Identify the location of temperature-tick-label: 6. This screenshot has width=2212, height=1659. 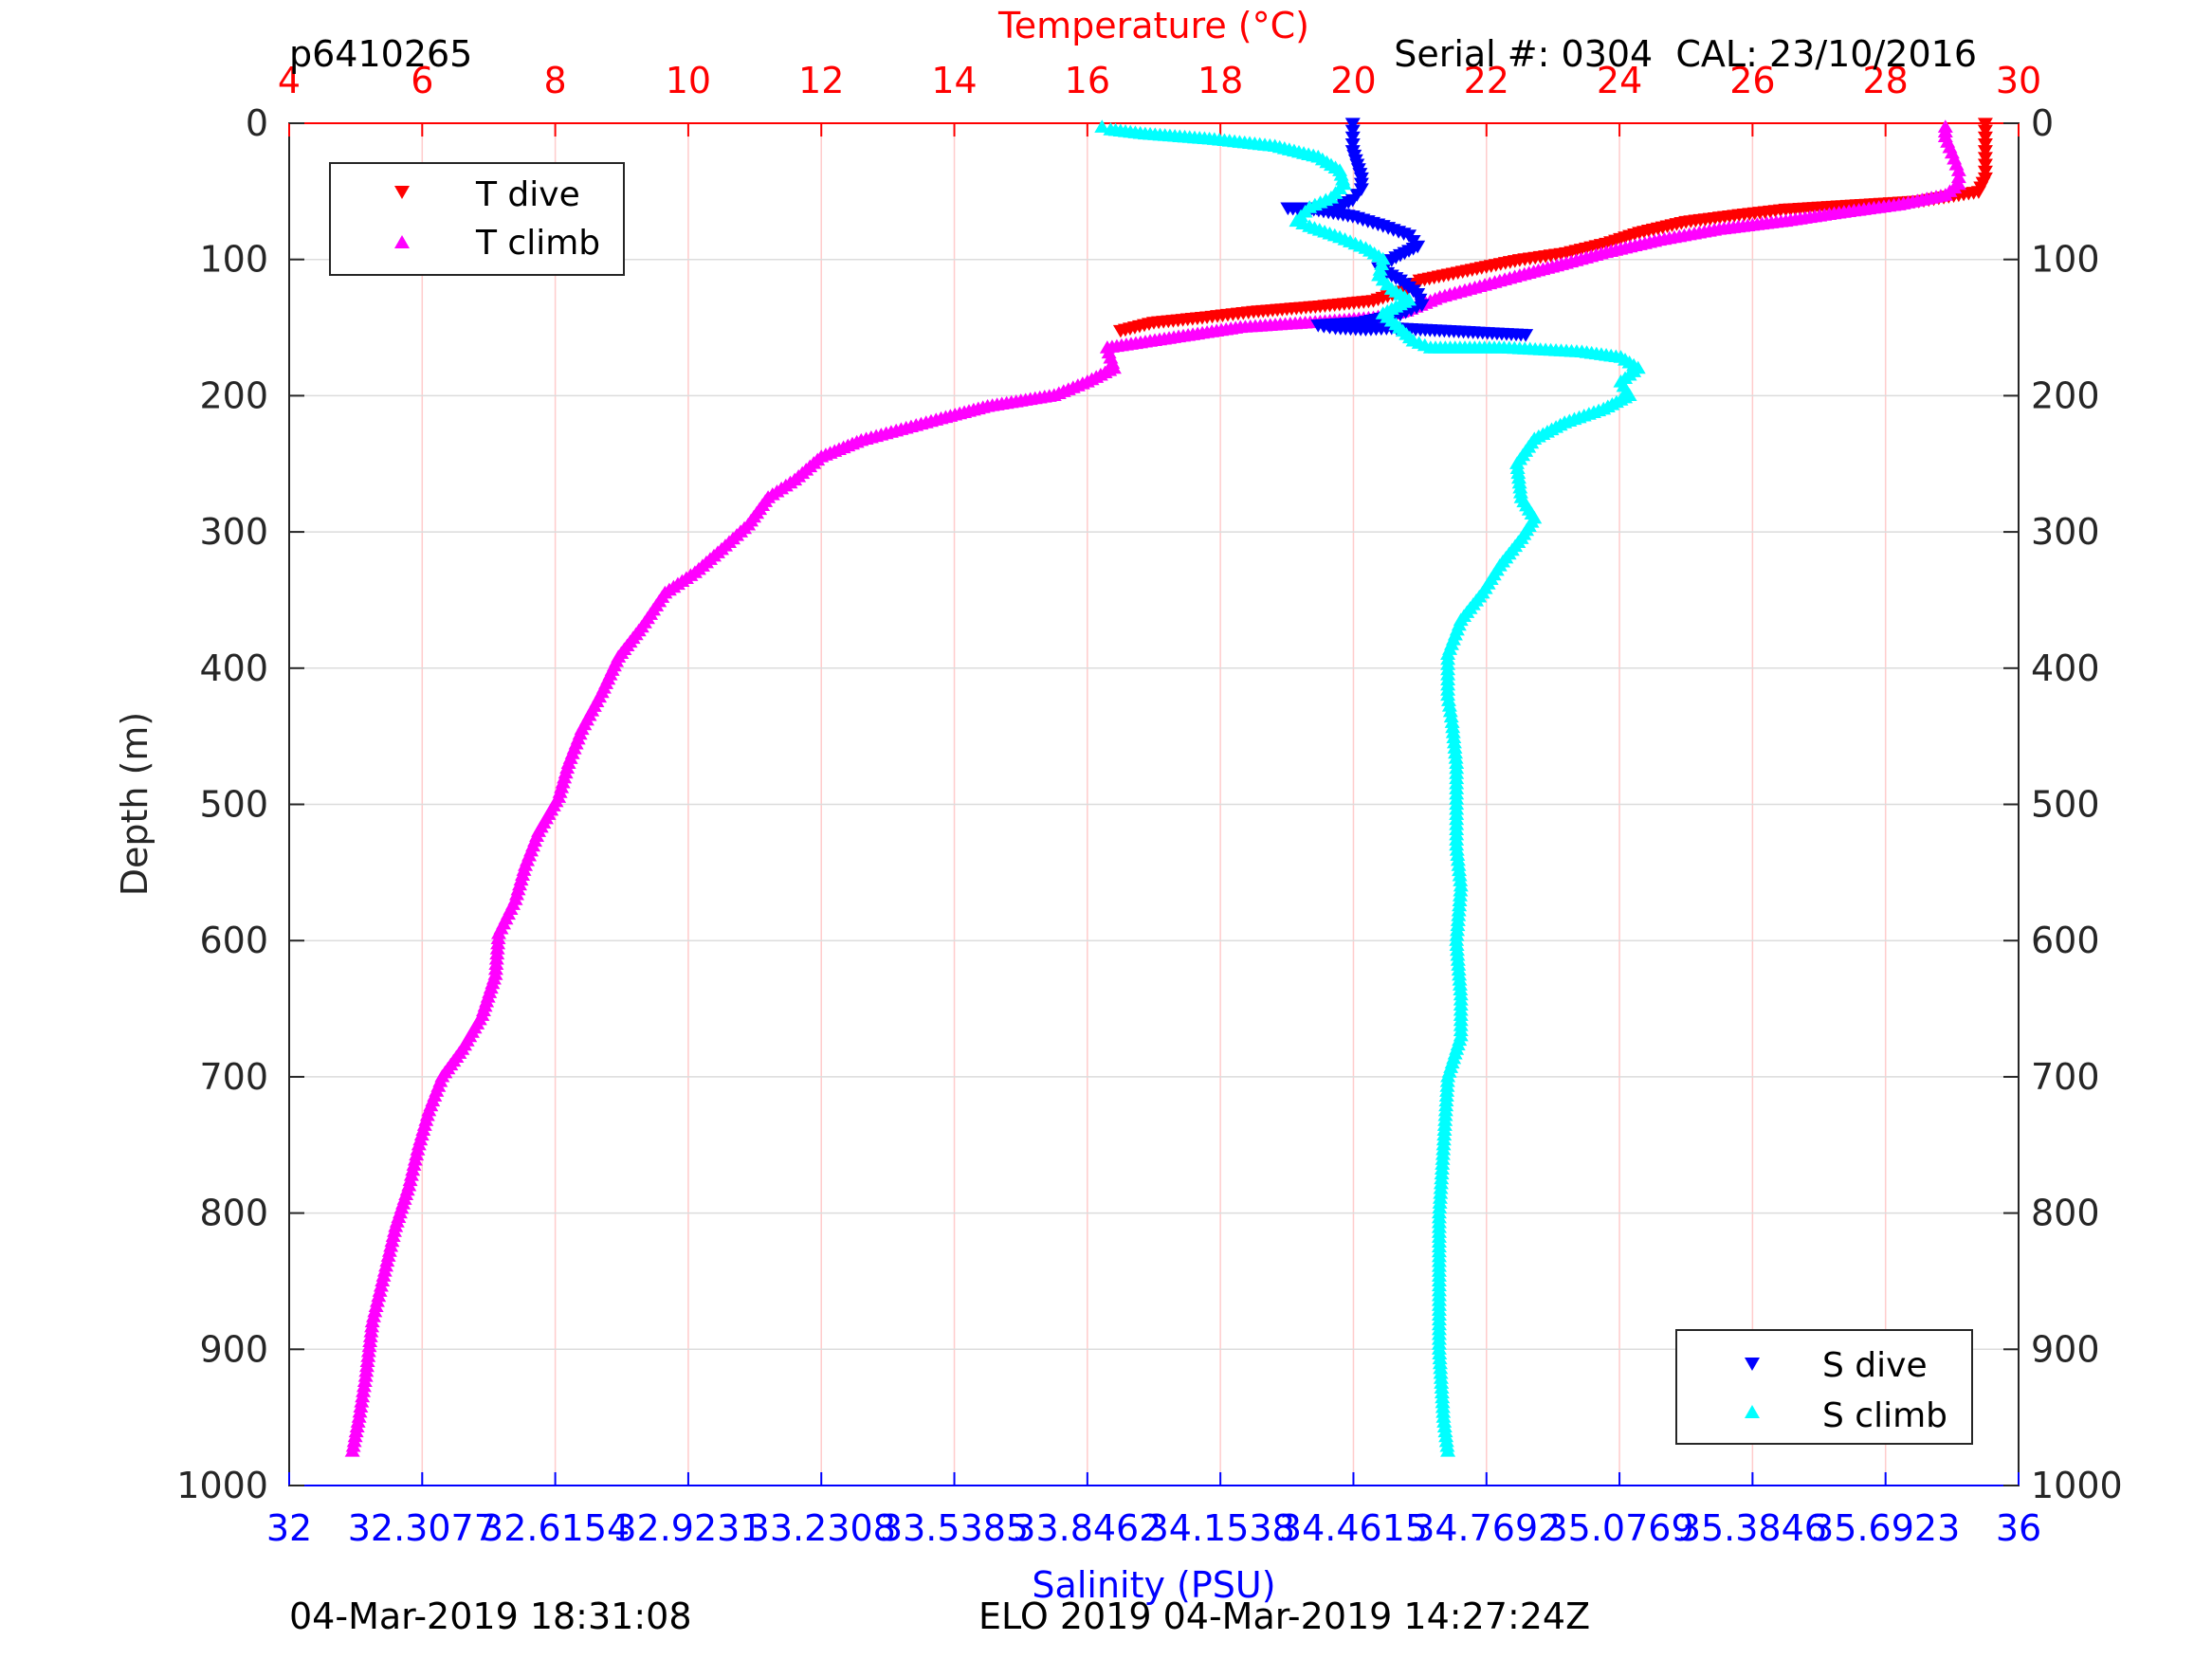
(422, 80).